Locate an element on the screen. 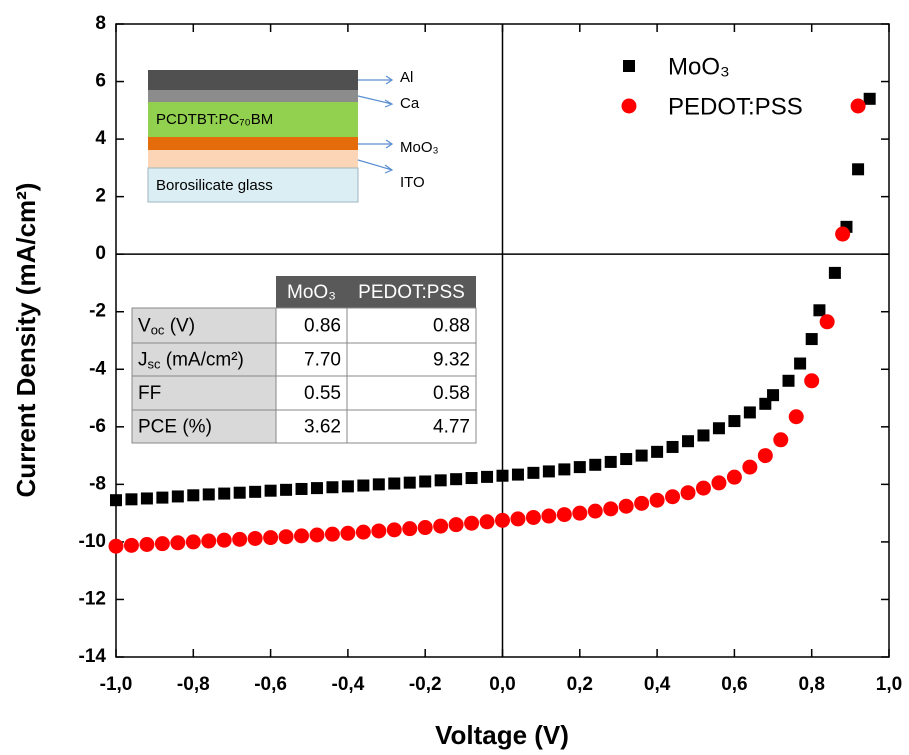 This screenshot has height=755, width=909. table-header: MoO₃ is located at coordinates (311, 292).